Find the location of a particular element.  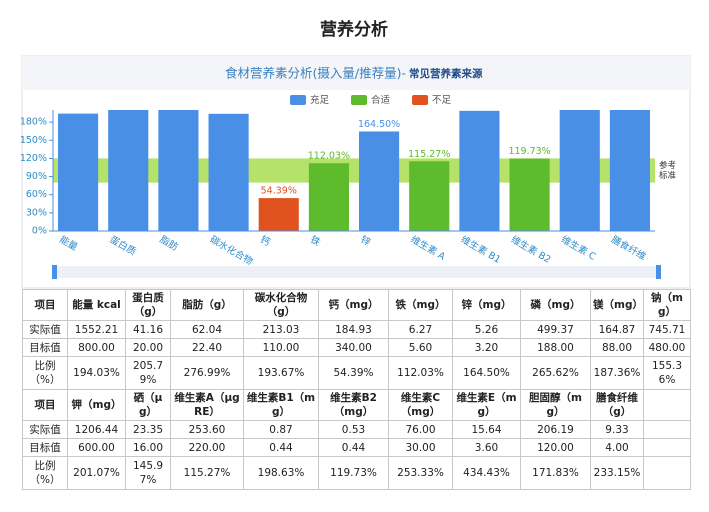

table-cell: 蛋白质（g） is located at coordinates (148, 305).